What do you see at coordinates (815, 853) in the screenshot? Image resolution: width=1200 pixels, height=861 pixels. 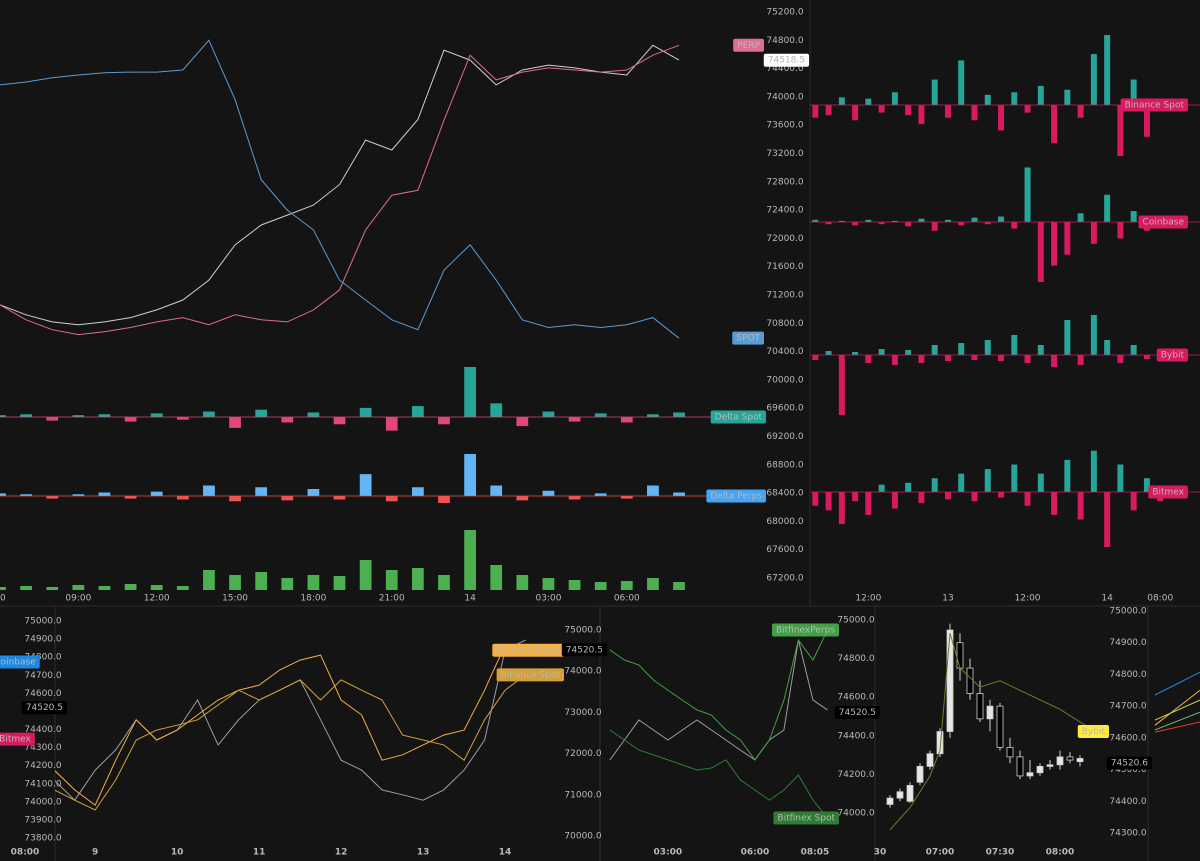 I see `x-tick-label: 08:05` at bounding box center [815, 853].